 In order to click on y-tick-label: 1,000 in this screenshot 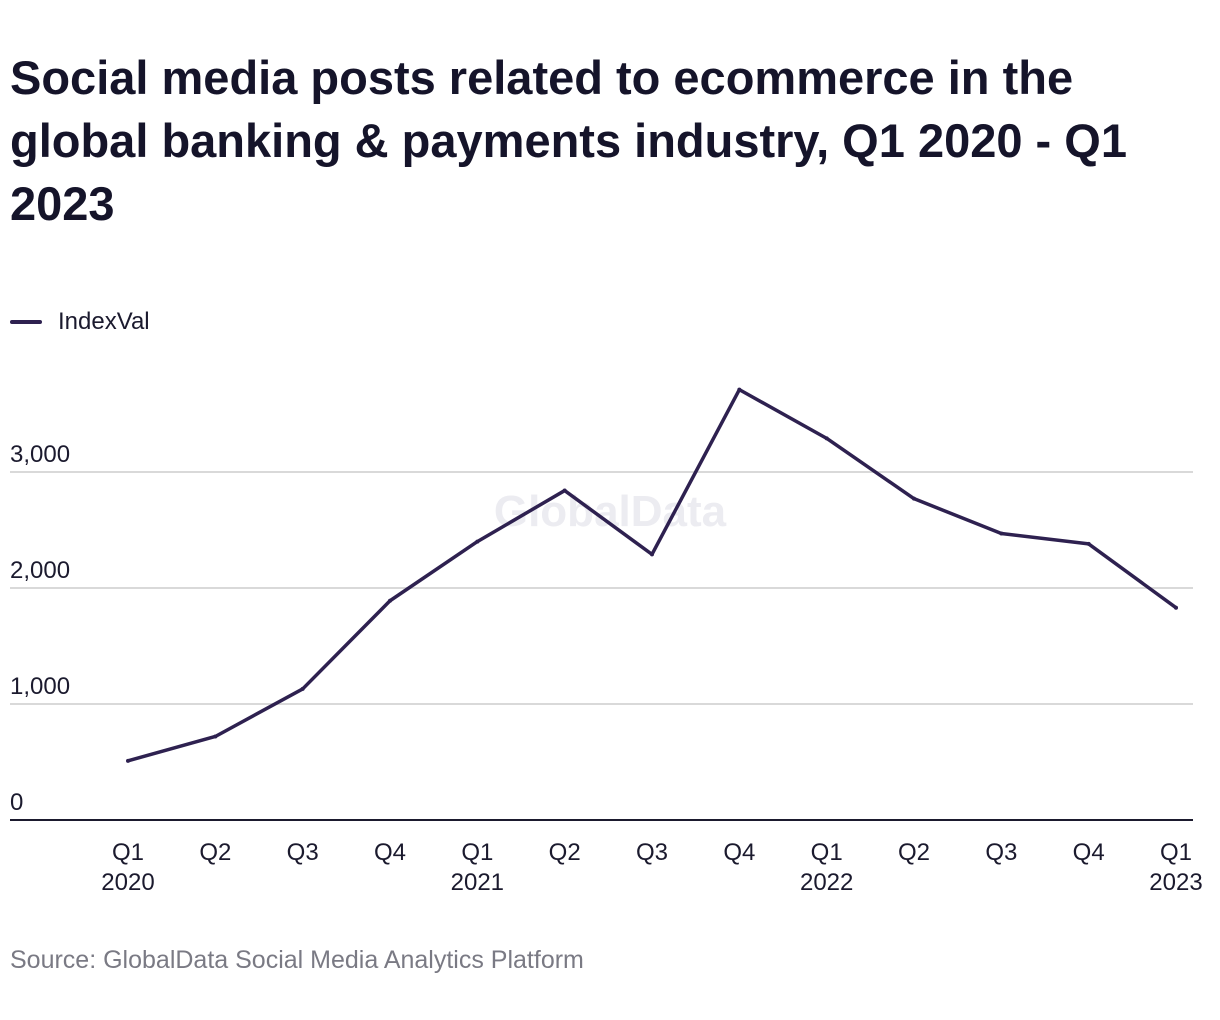, I will do `click(40, 686)`.